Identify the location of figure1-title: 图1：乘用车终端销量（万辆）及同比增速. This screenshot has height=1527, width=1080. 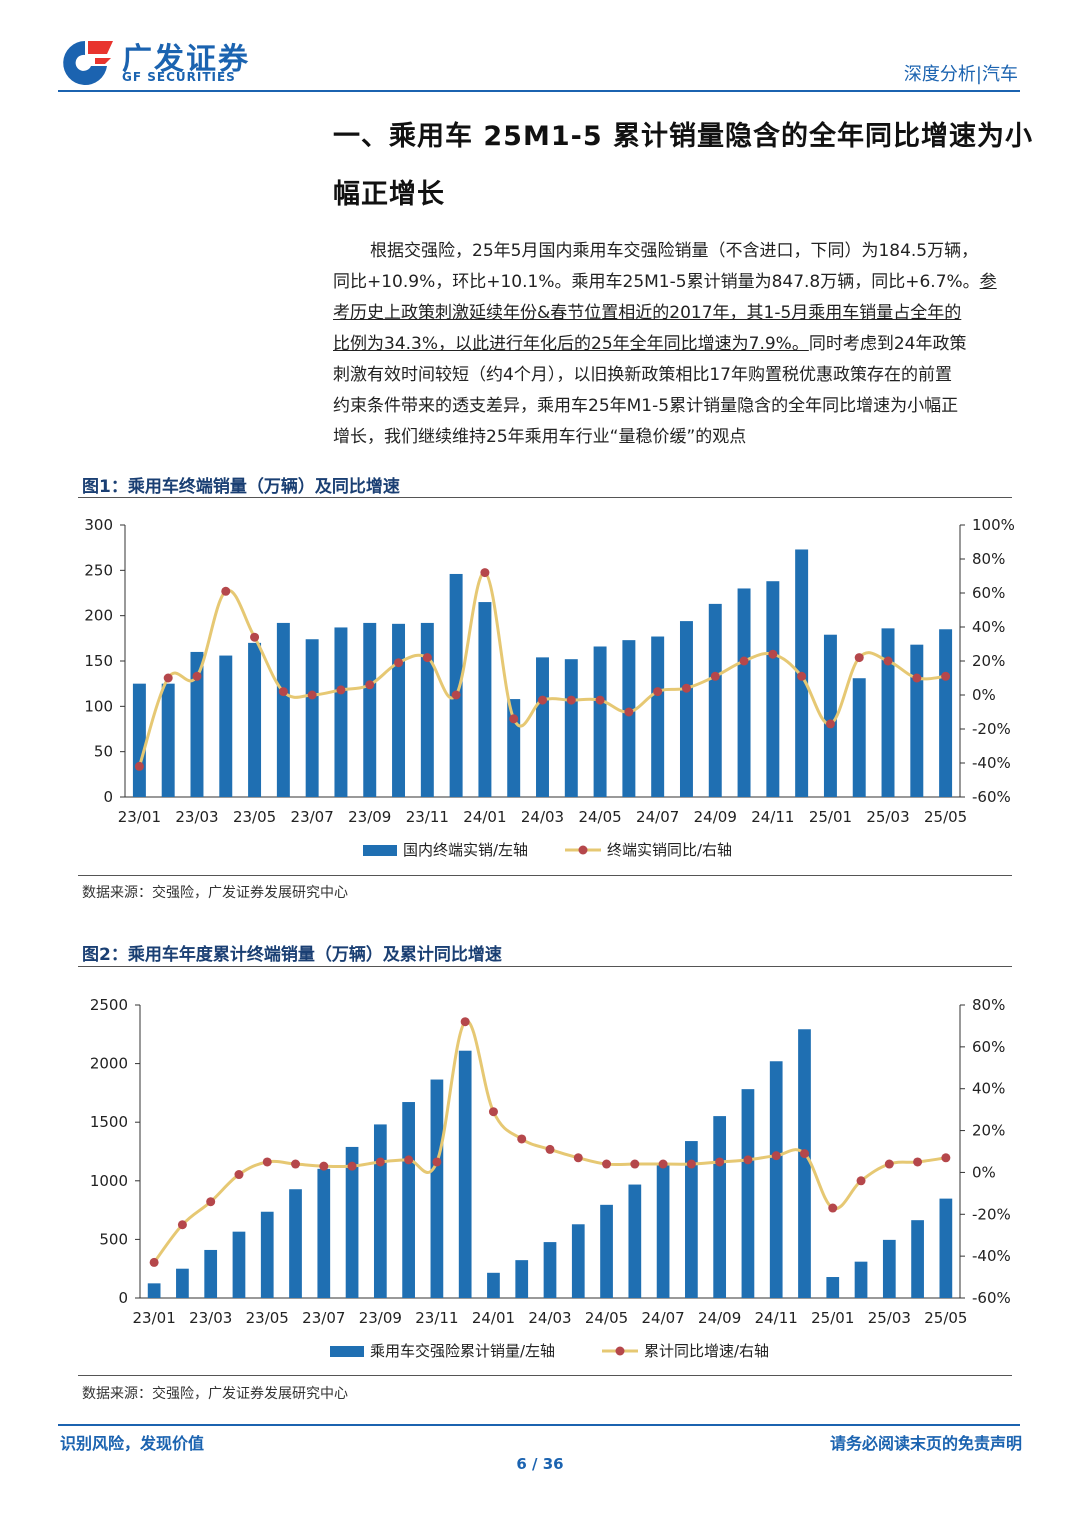
(241, 487).